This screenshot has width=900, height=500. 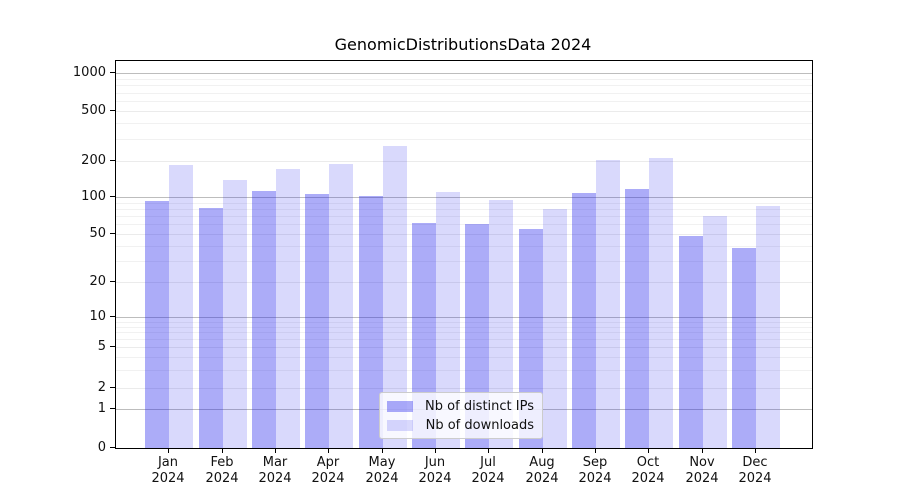 I want to click on legend-label: Nb of downloads, so click(x=479, y=425).